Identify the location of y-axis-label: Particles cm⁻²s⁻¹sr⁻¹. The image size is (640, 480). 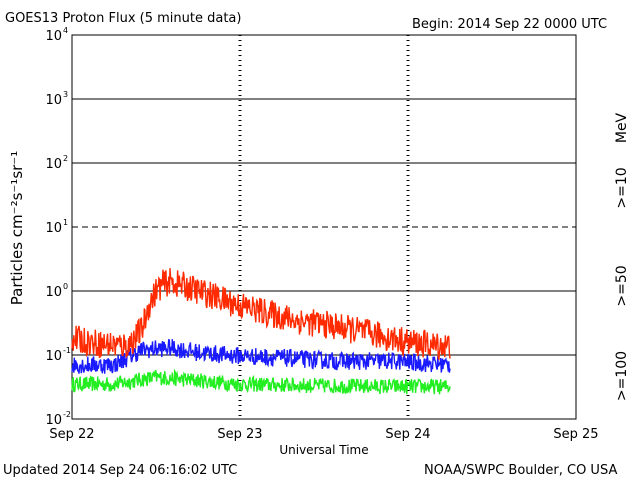
(17, 228).